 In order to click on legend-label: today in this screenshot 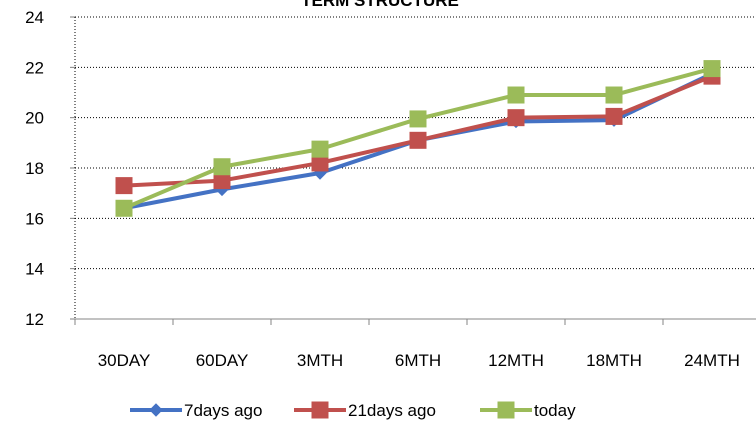, I will do `click(555, 410)`.